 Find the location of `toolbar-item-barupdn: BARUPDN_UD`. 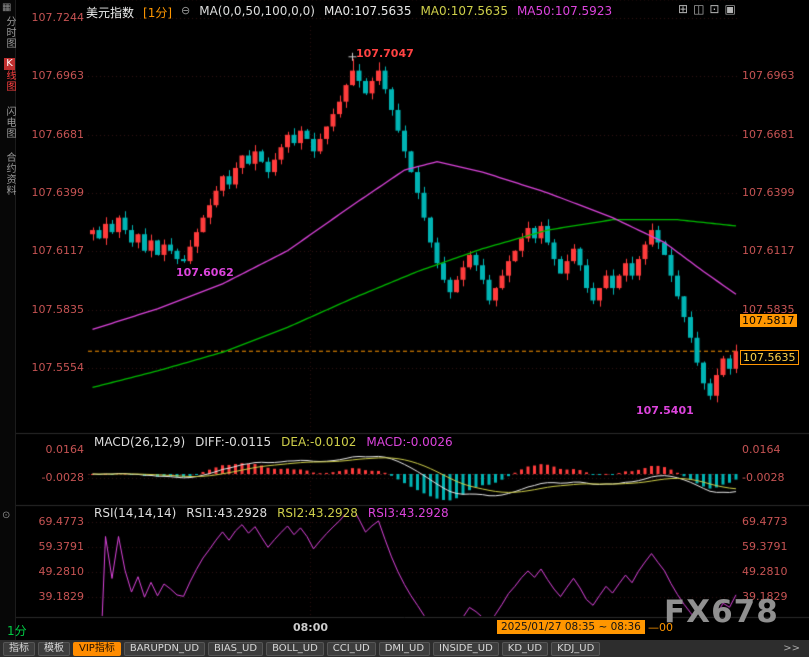

toolbar-item-barupdn: BARUPDN_UD is located at coordinates (164, 648).